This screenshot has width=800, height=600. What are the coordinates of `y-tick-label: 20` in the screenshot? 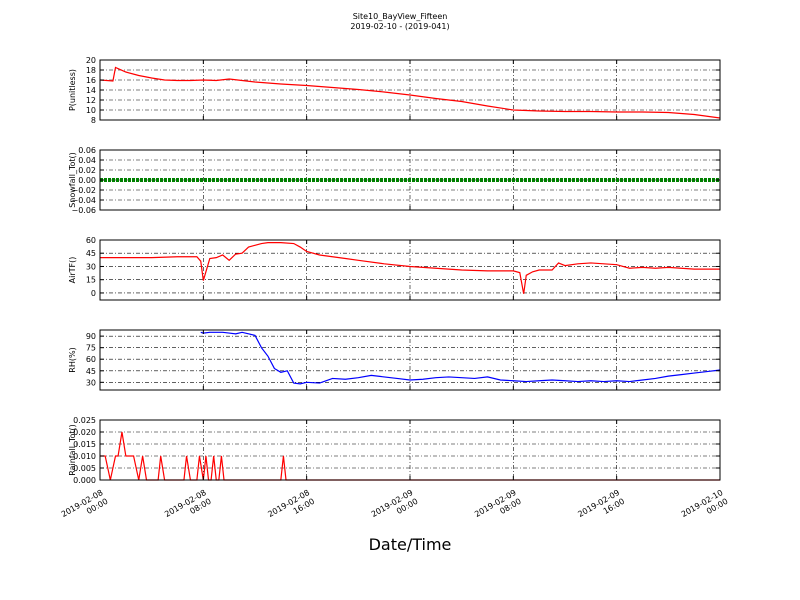 It's located at (91, 60).